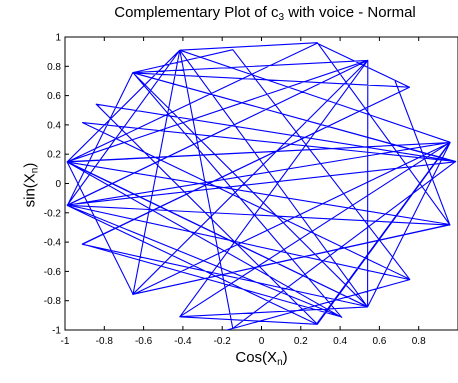 This screenshot has width=458, height=383. I want to click on x-tick-label: 0.4, so click(340, 341).